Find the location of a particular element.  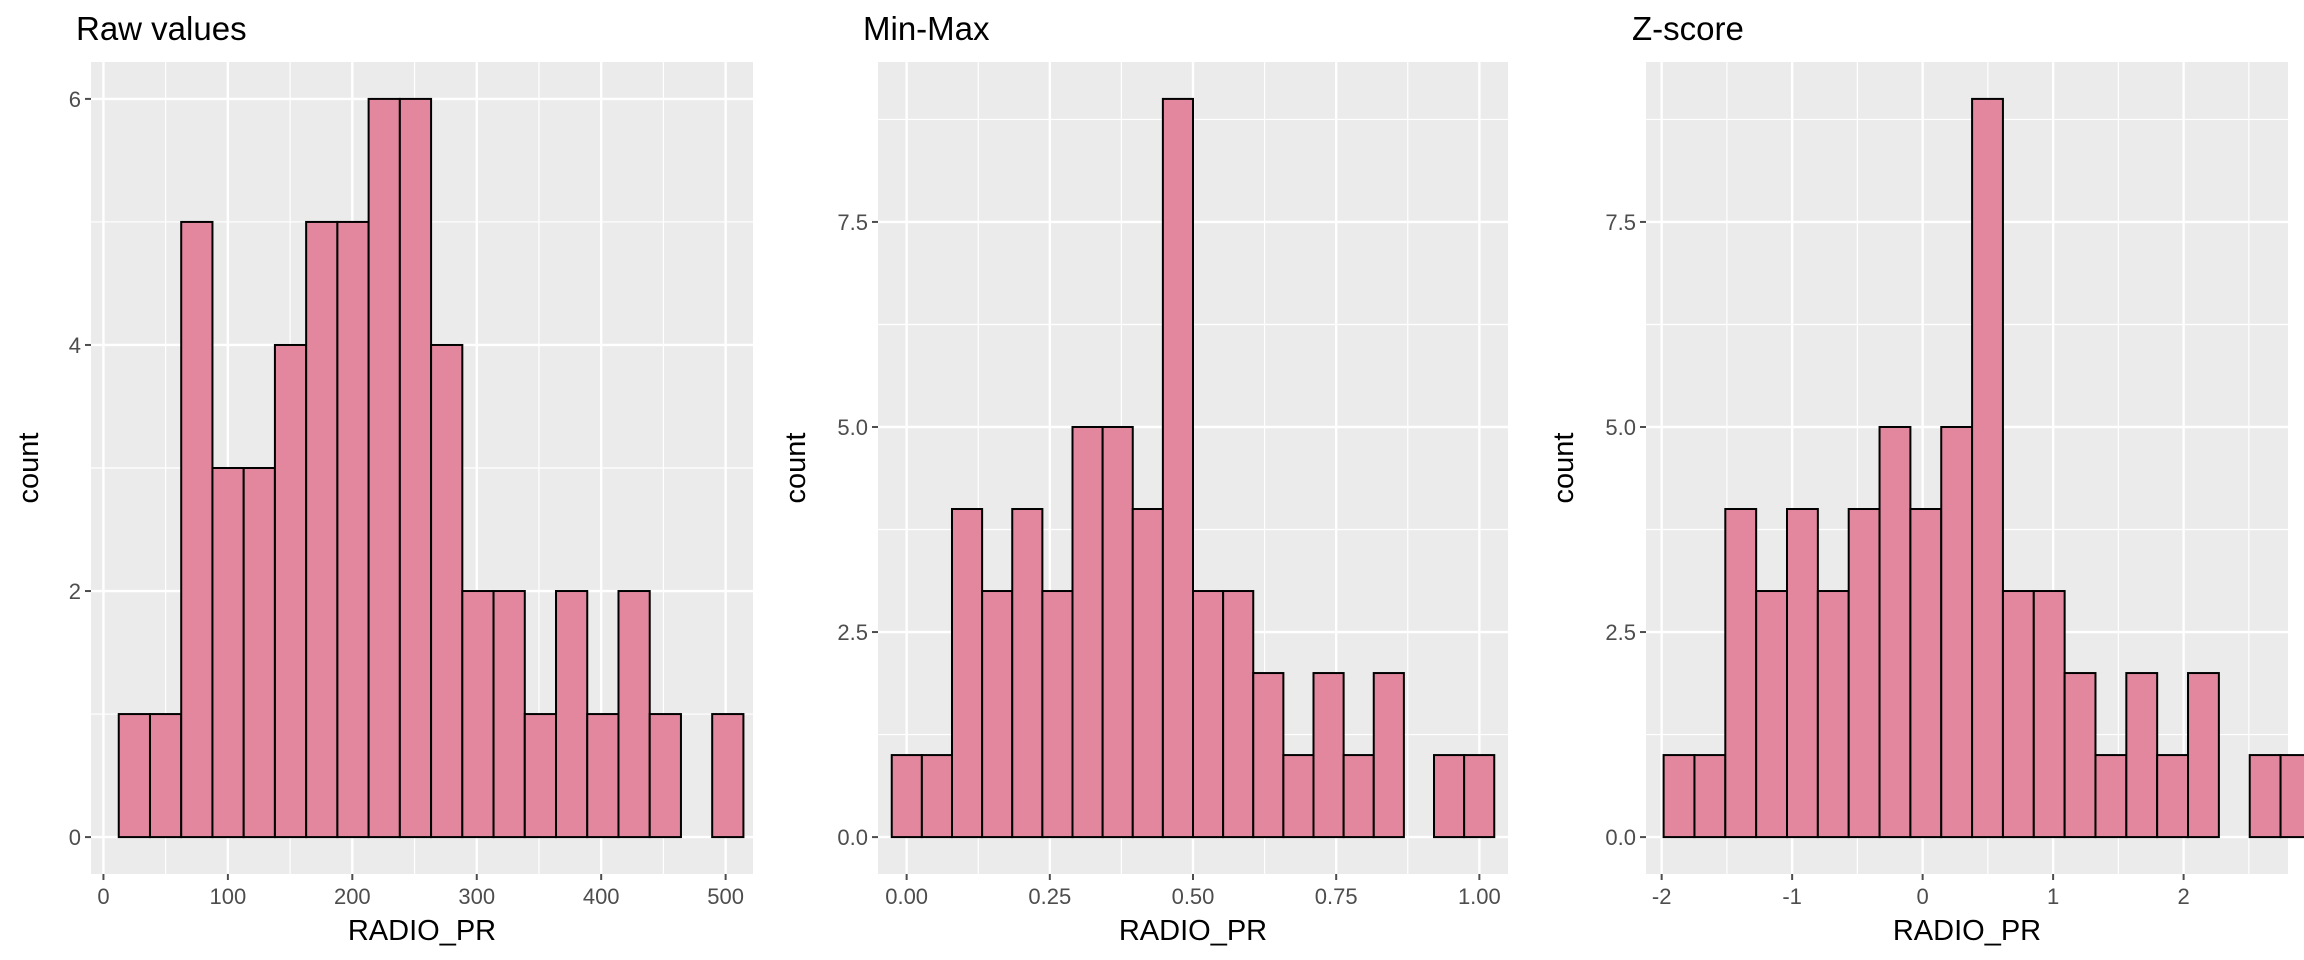

chart-title: Min-Max is located at coordinates (926, 28).